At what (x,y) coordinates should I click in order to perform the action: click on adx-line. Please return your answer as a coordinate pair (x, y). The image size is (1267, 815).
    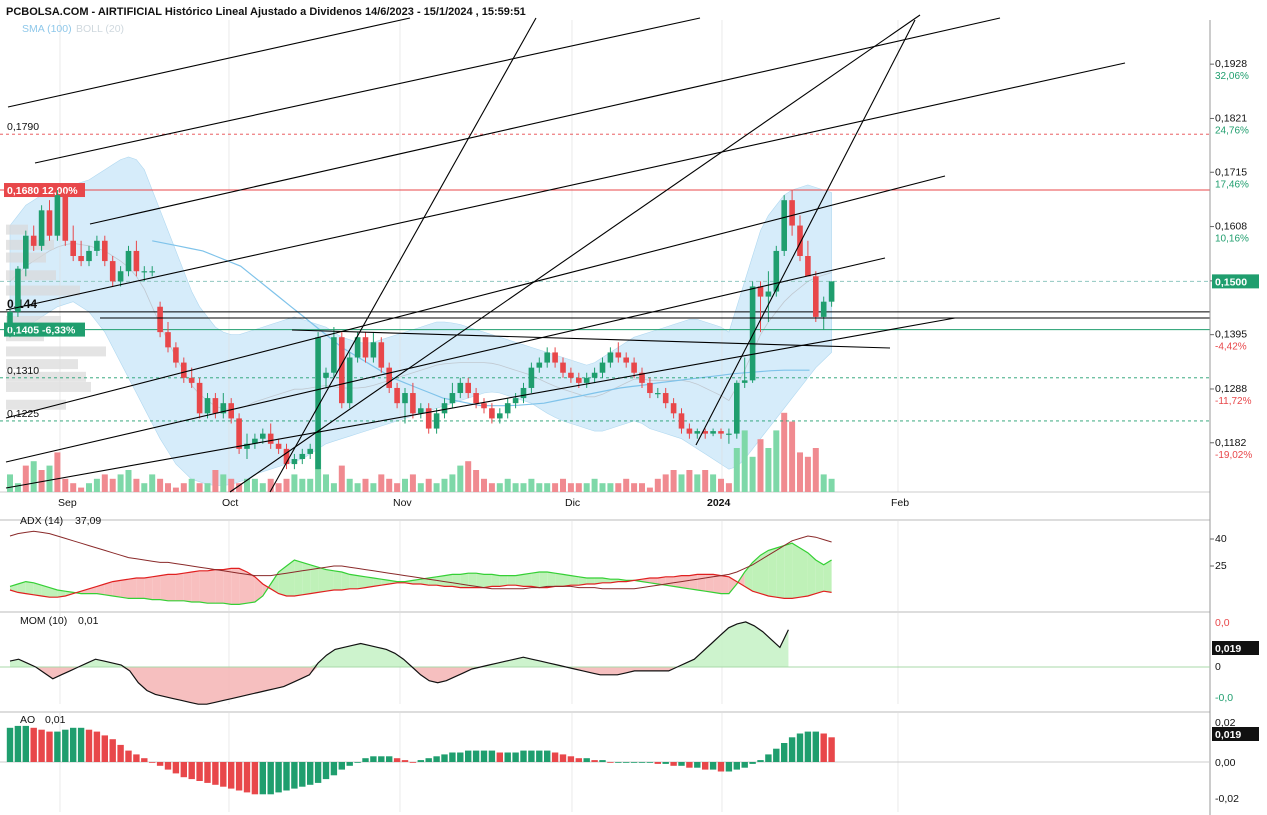
    Looking at the image, I should click on (420, 560).